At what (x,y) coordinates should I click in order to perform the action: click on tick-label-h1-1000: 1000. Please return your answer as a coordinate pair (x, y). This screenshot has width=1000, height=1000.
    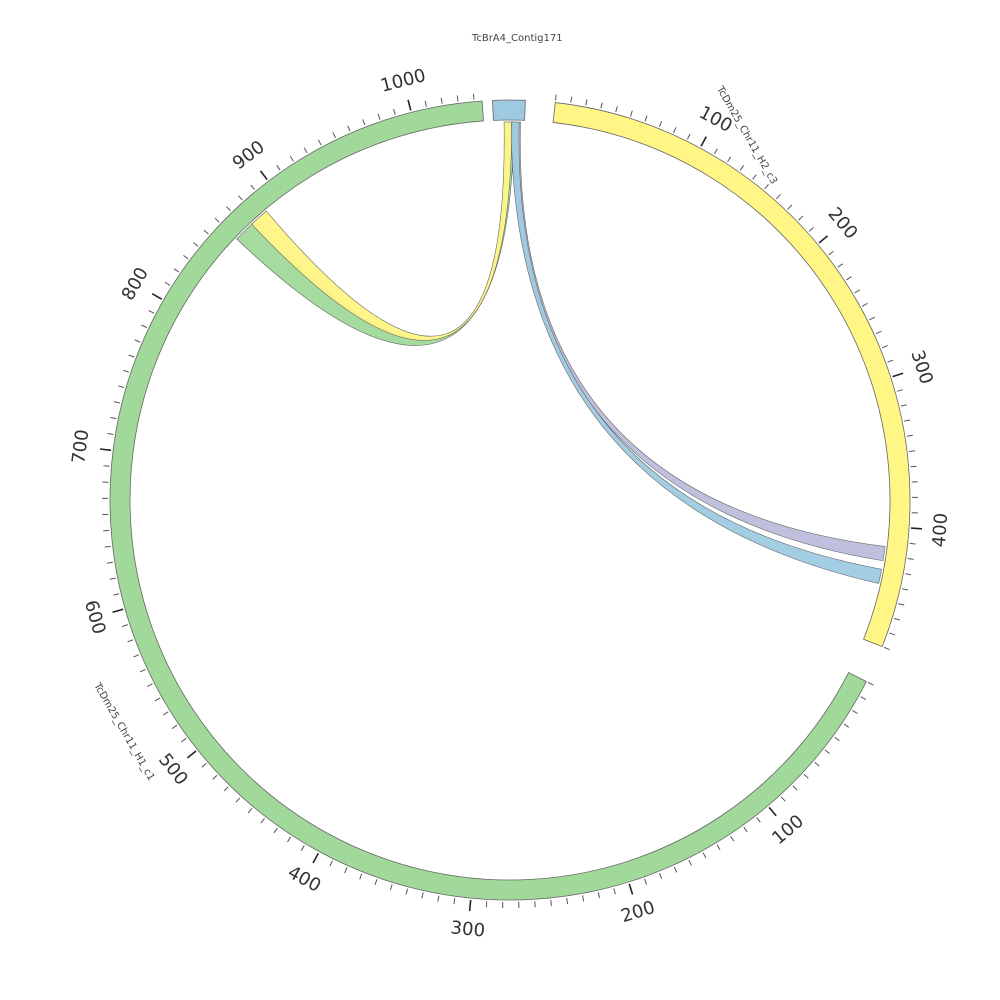
    Looking at the image, I should click on (403, 81).